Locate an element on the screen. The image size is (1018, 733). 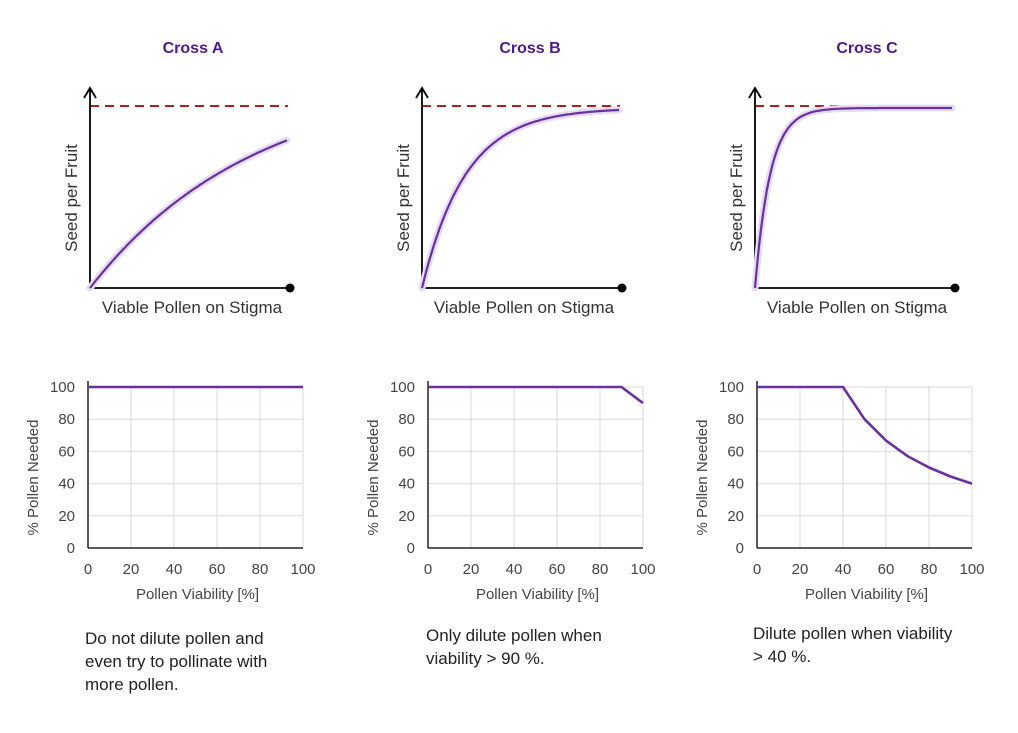
seed-curve-glow is located at coordinates (188, 214).